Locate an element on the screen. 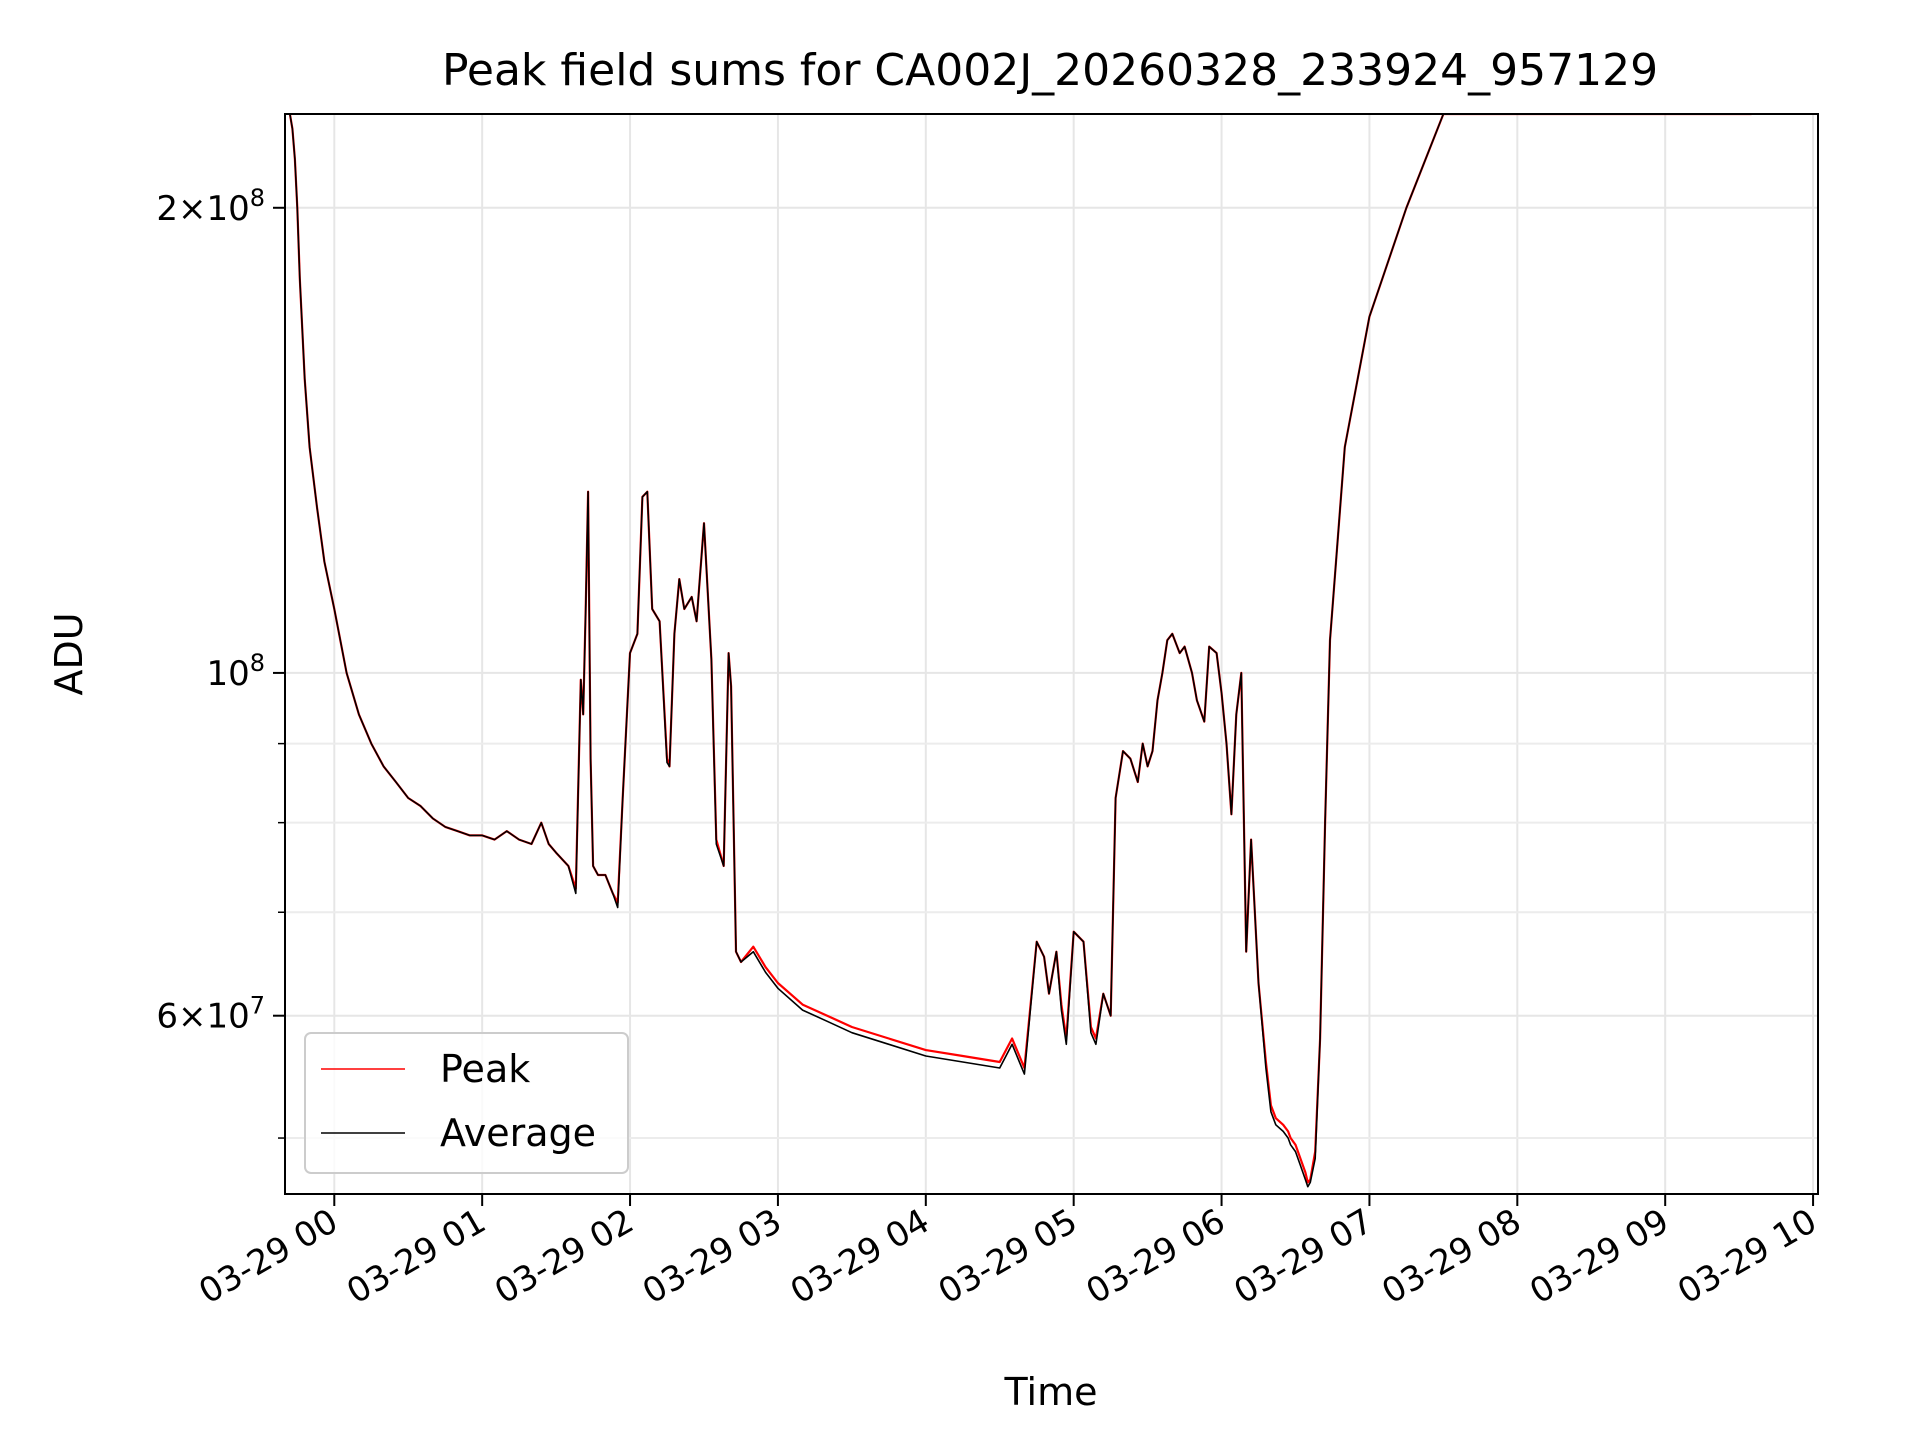 The image size is (1920, 1440). x-axis-title: Time is located at coordinates (1051, 1392).